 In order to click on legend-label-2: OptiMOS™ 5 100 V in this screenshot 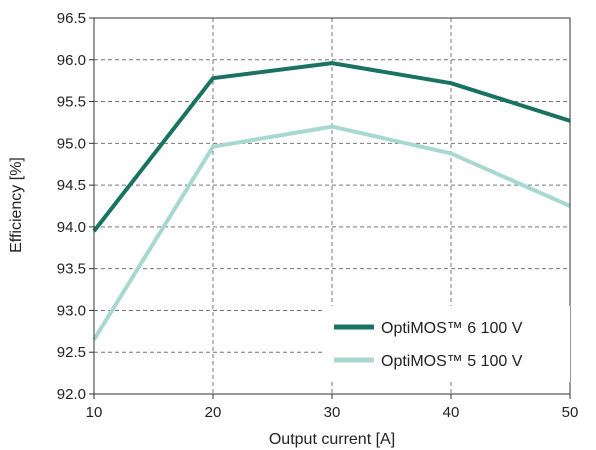, I will do `click(452, 361)`.